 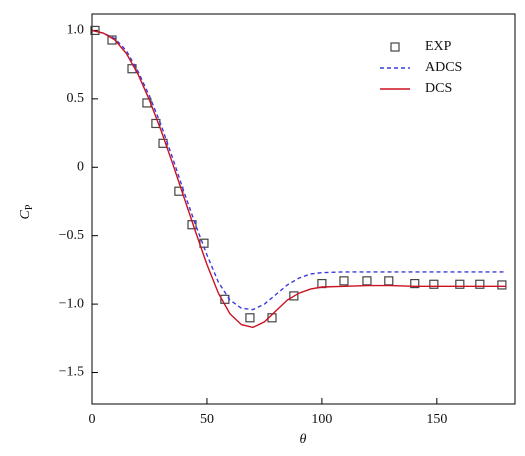 I want to click on y-tick-label: 0, so click(x=80, y=166).